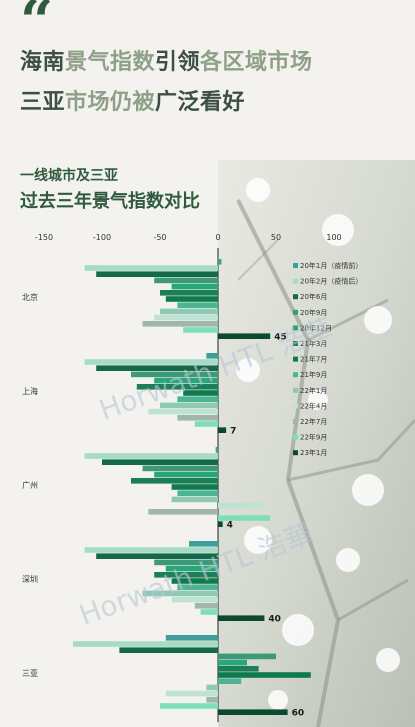  Describe the element at coordinates (30, 673) in the screenshot. I see `category-label: 三亚` at that location.